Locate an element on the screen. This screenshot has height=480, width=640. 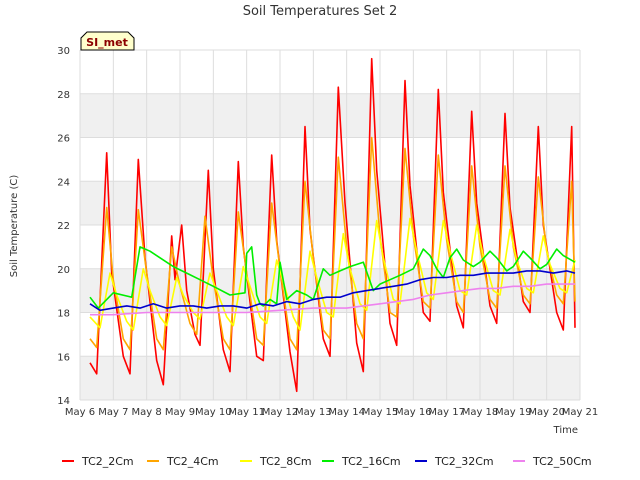
x-tick-label: May 12 is located at coordinates (280, 412).